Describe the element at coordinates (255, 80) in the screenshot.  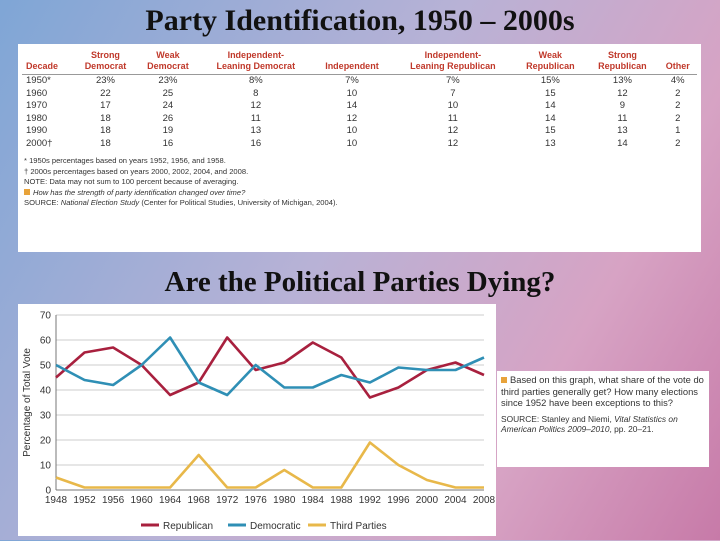
I see `value-cell: 8%` at that location.